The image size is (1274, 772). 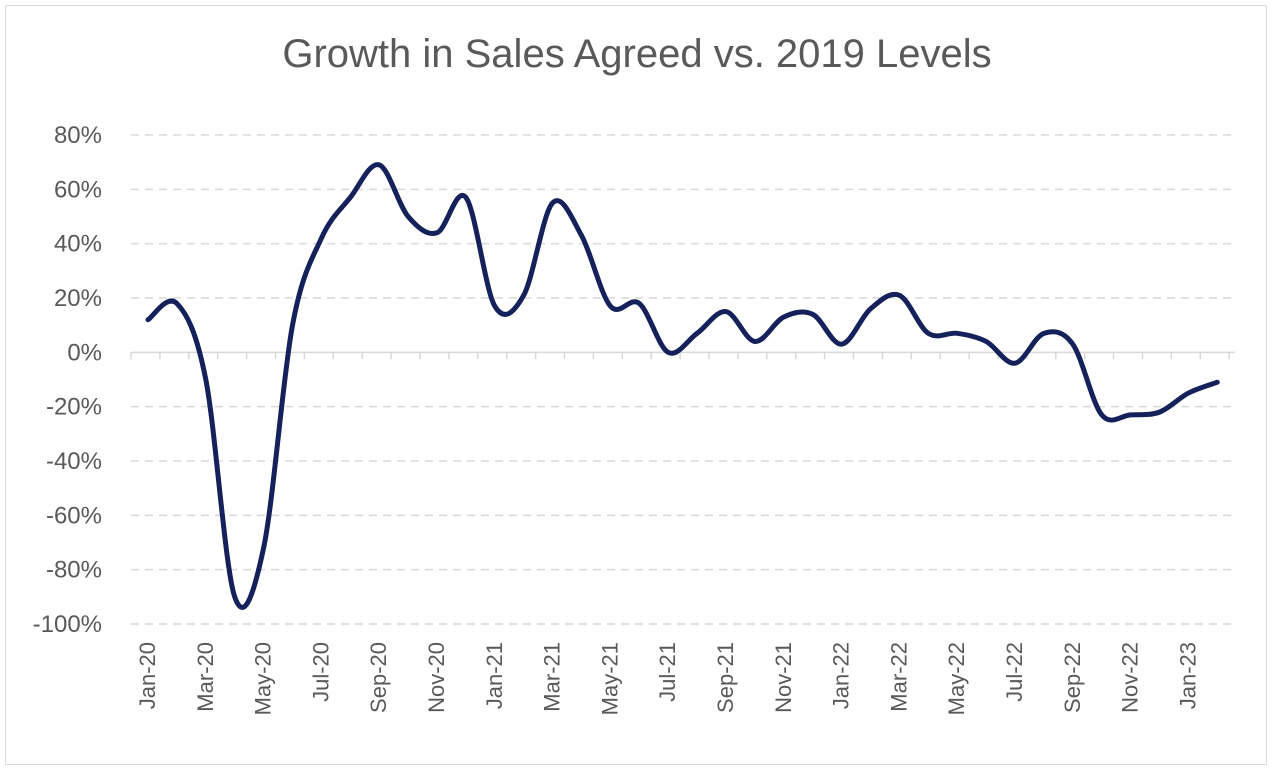 I want to click on x-tick-label: May-22, so click(x=956, y=678).